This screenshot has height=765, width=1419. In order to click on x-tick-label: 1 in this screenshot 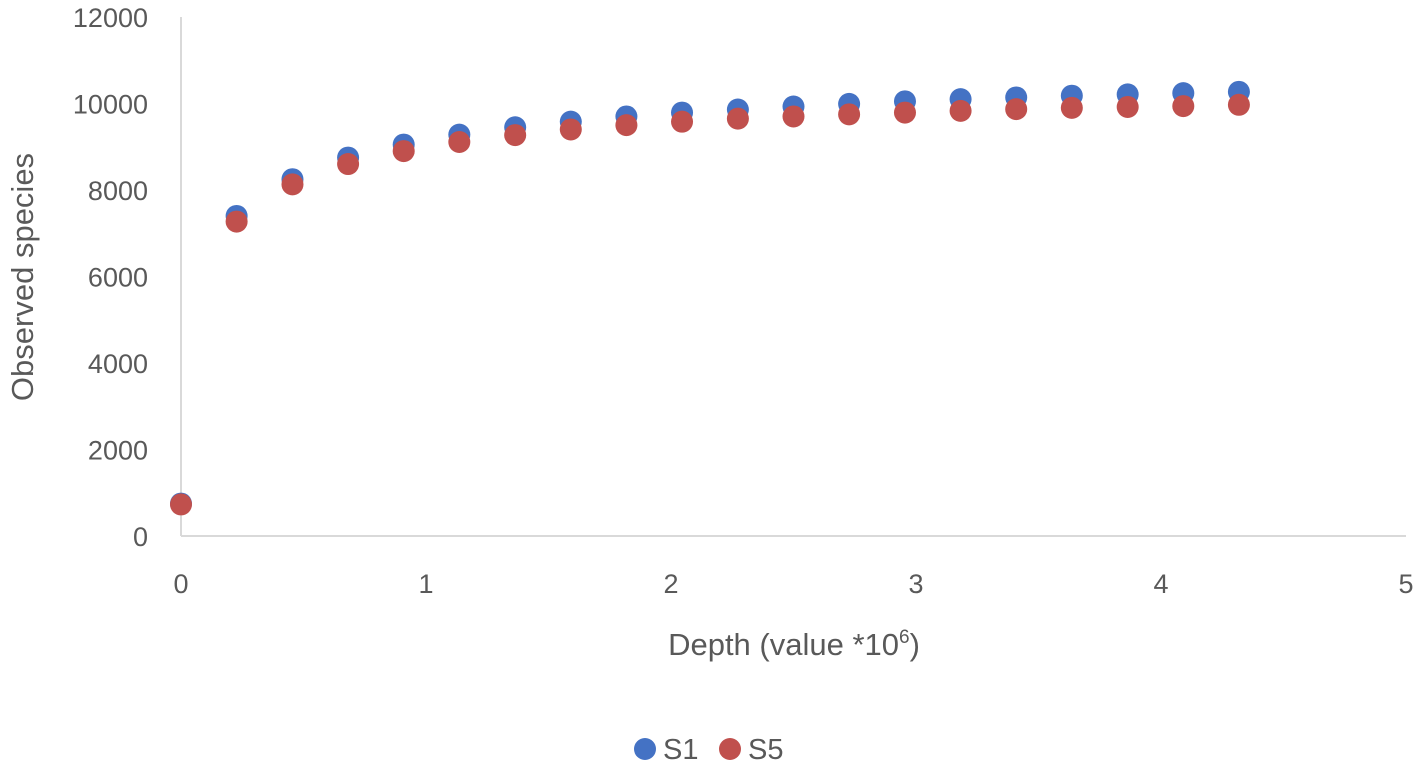, I will do `click(425, 584)`.